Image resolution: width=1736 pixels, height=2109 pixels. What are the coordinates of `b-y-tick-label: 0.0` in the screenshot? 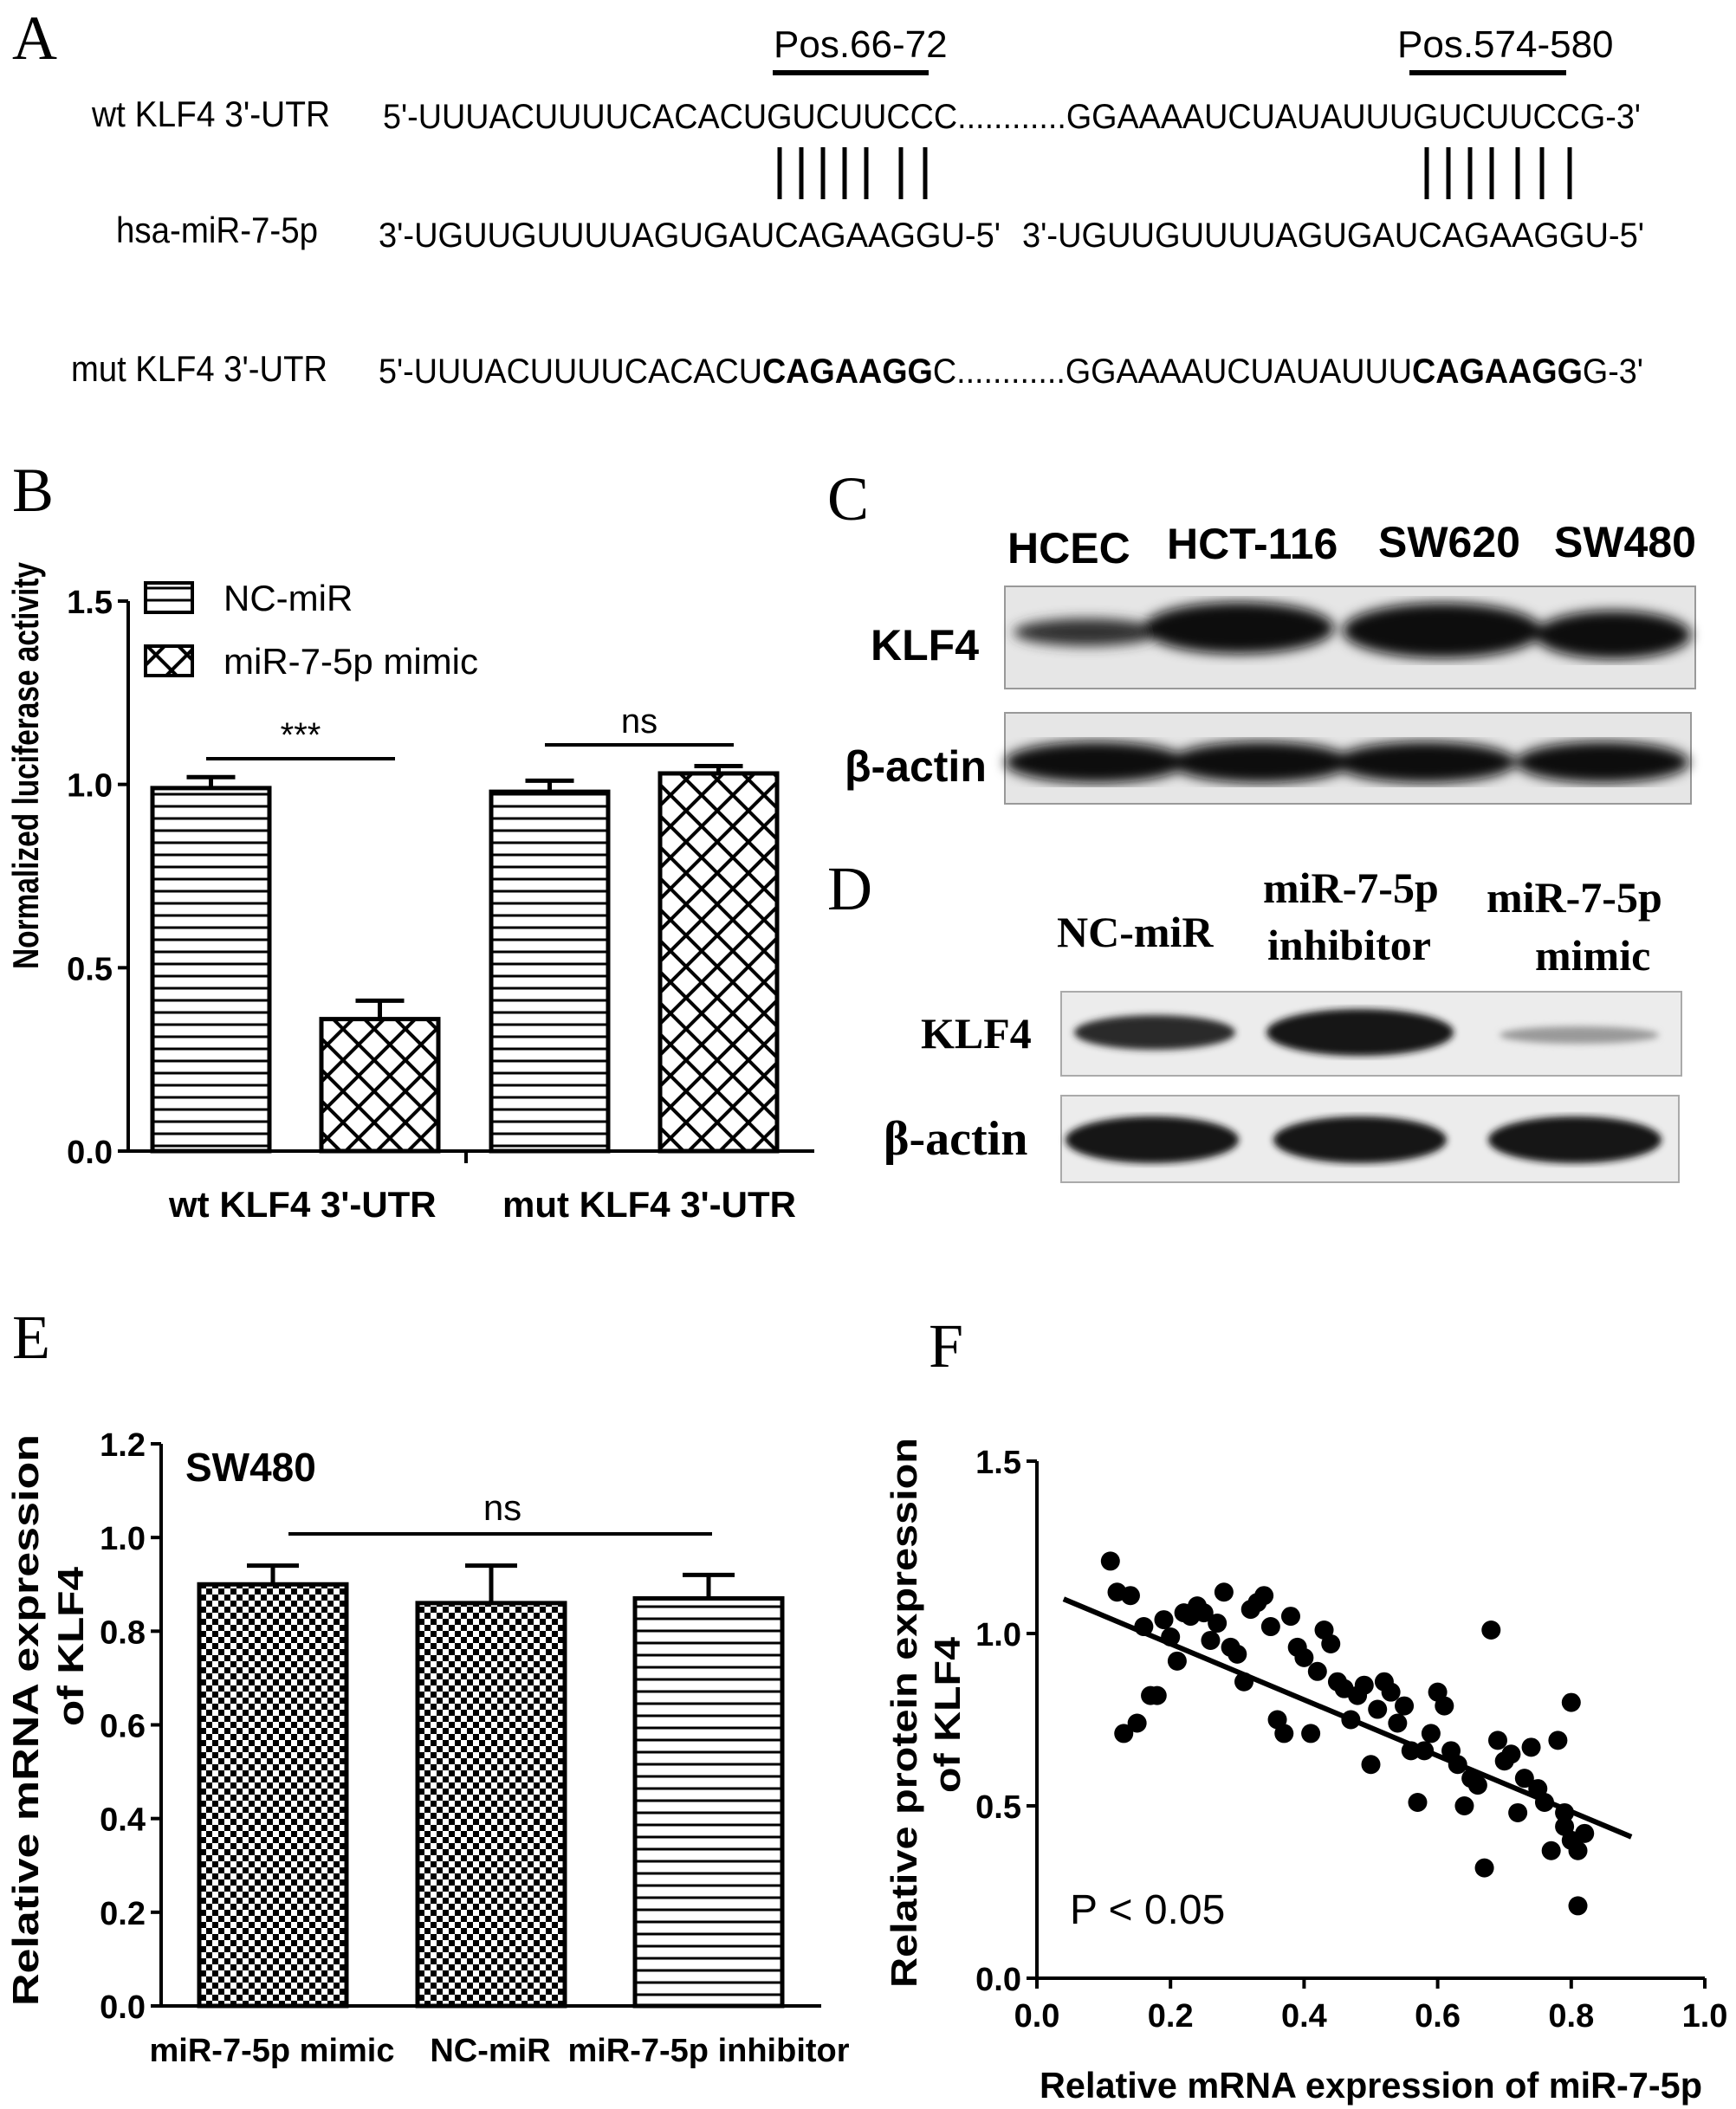 It's located at (90, 1153).